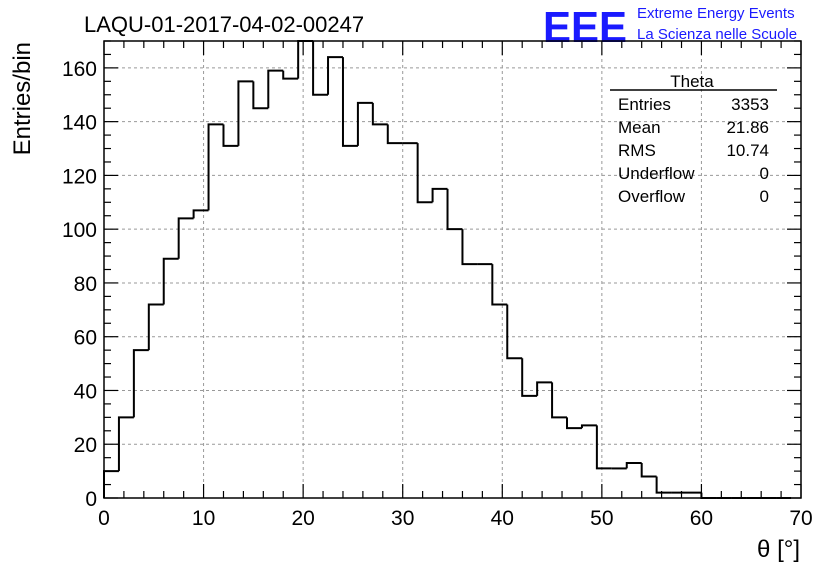 This screenshot has height=572, width=836. Describe the element at coordinates (302, 518) in the screenshot. I see `x-tick-label: 20` at that location.